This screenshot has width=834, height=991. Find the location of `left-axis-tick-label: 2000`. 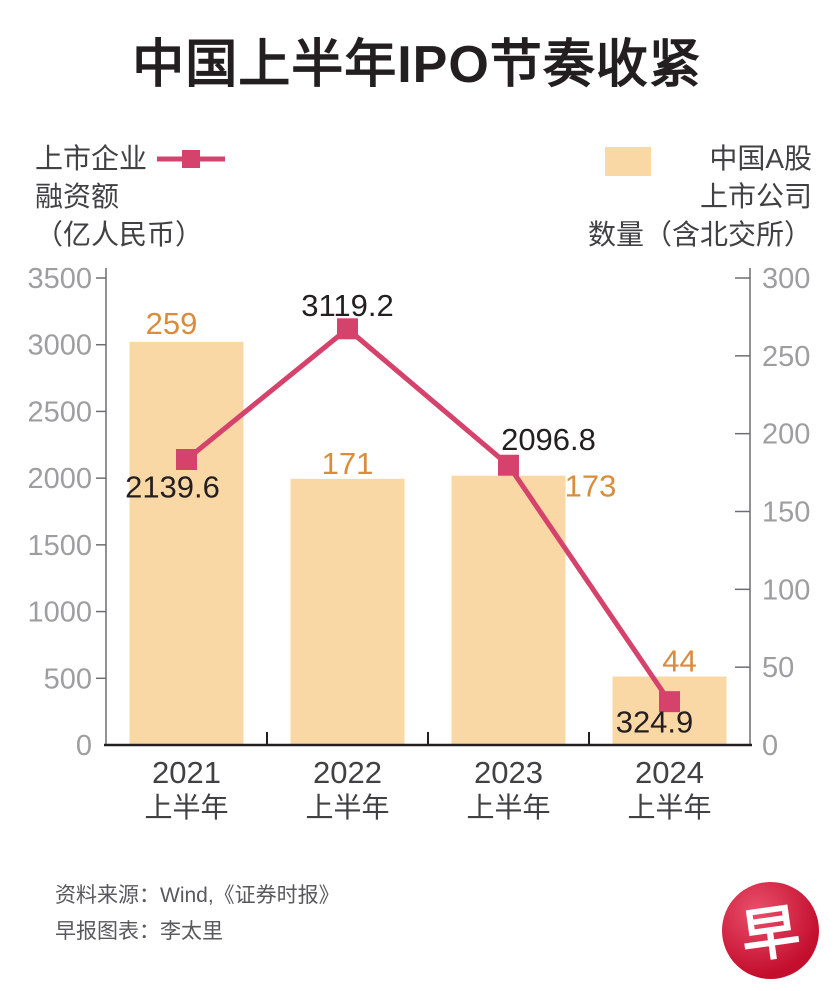

left-axis-tick-label: 2000 is located at coordinates (59, 479).